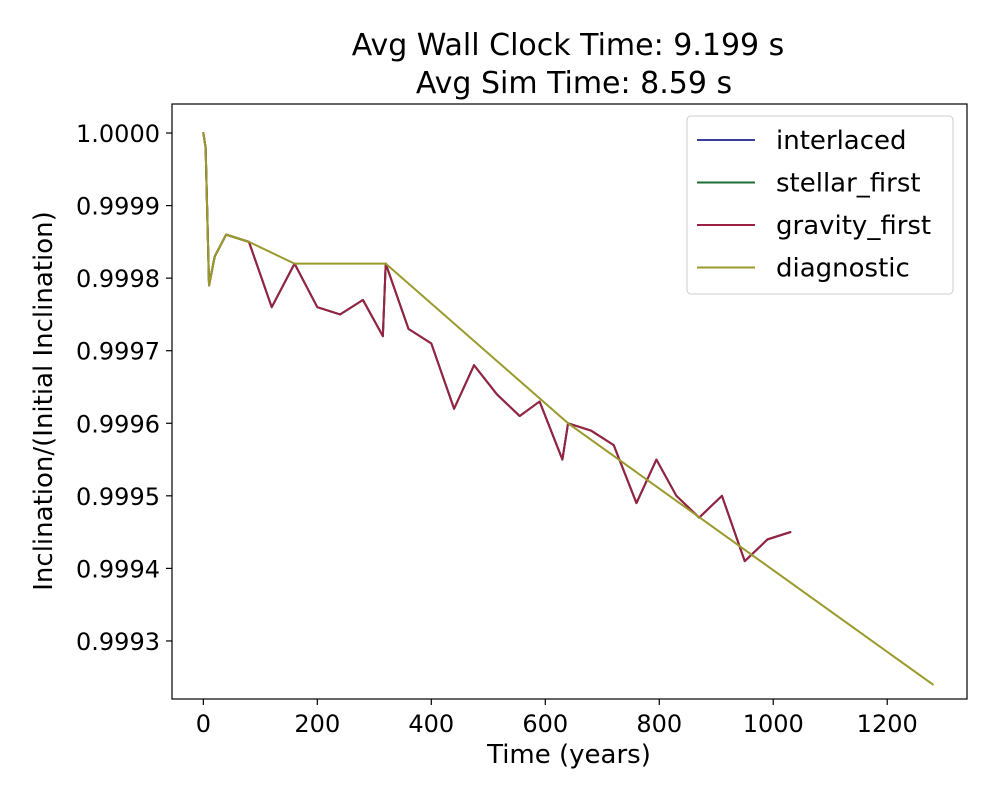 Image resolution: width=1000 pixels, height=800 pixels. Describe the element at coordinates (545, 724) in the screenshot. I see `x-tick-label: 600` at that location.